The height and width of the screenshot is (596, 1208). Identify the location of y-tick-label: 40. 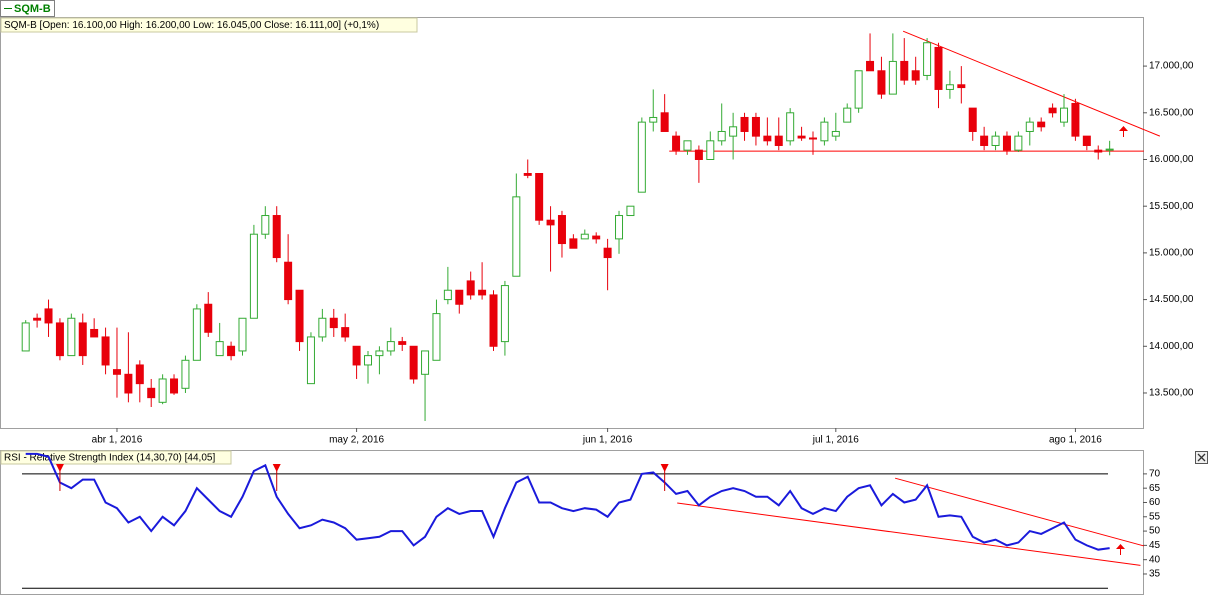
(1155, 559).